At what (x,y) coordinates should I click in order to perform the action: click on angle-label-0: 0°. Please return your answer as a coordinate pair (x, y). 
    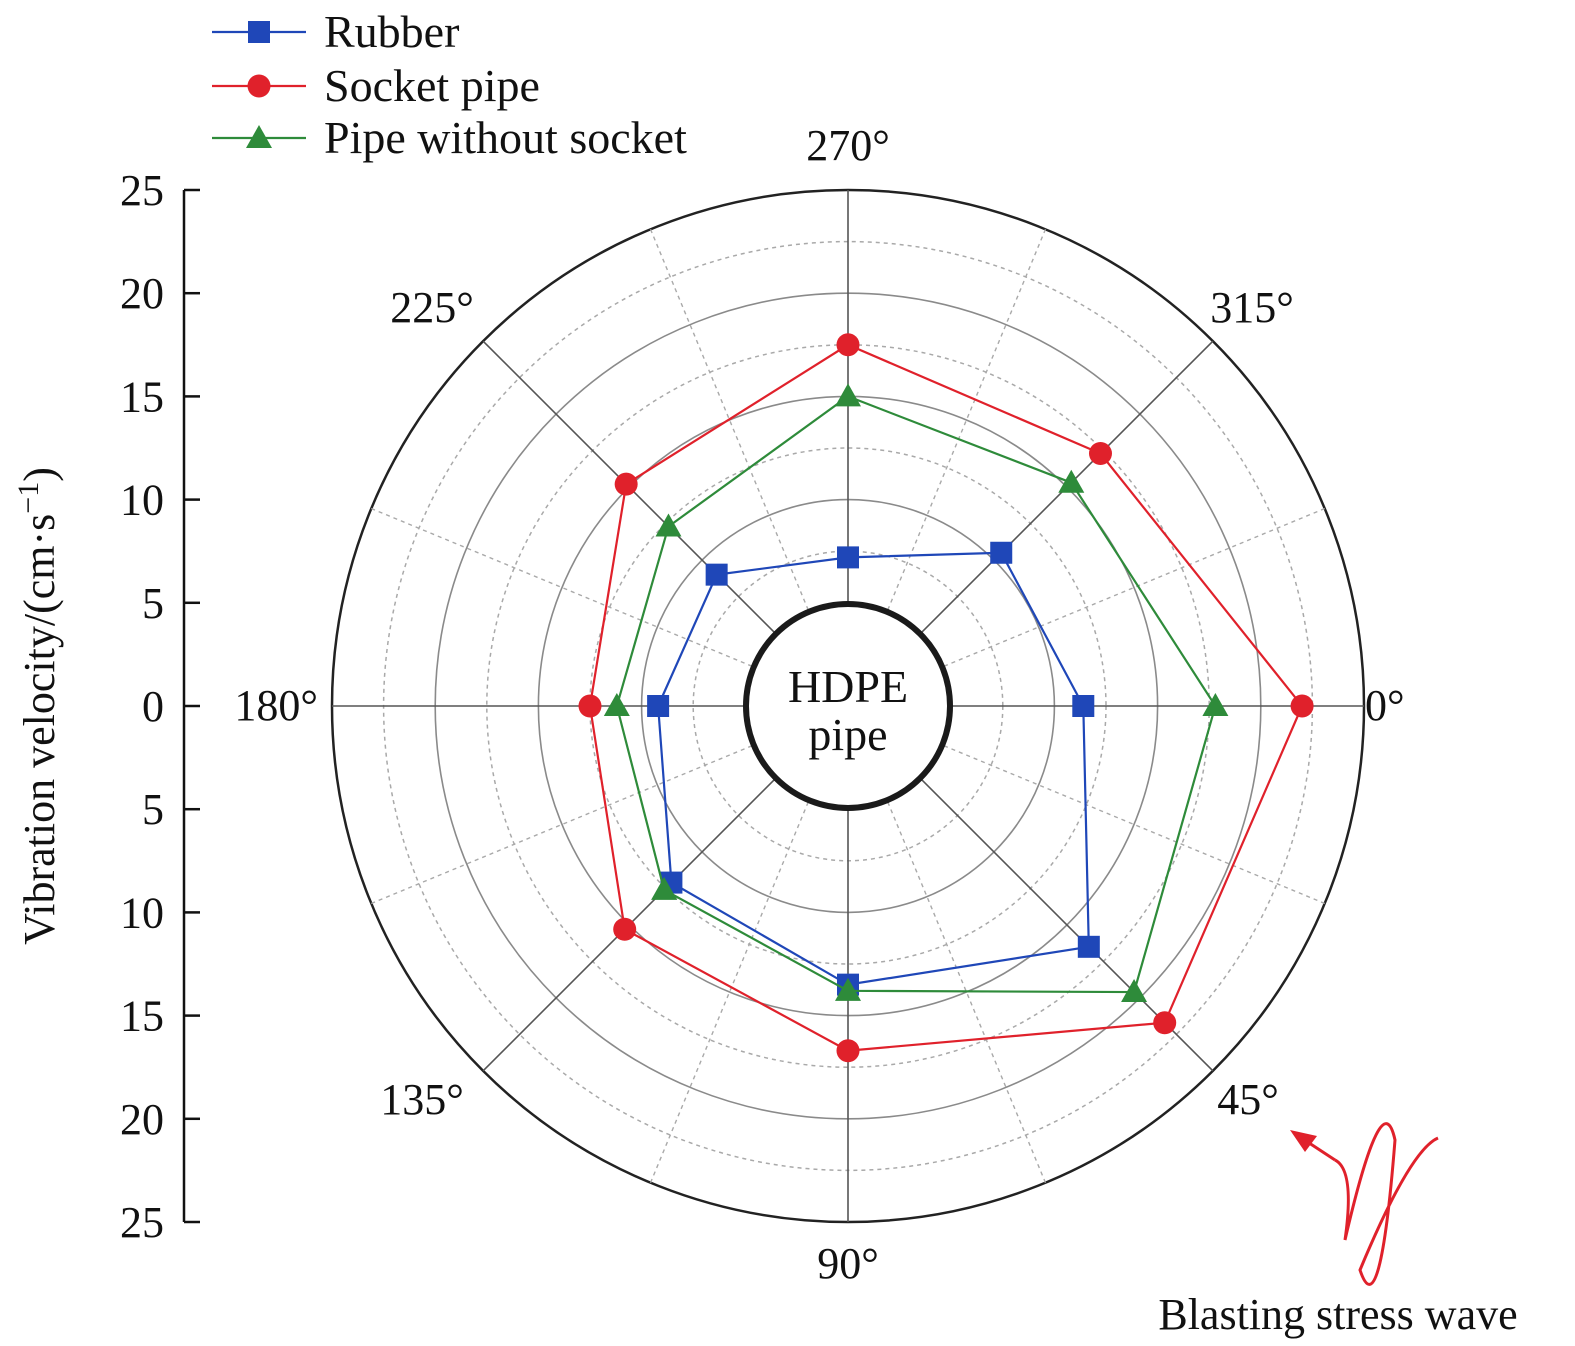
    Looking at the image, I should click on (1385, 705).